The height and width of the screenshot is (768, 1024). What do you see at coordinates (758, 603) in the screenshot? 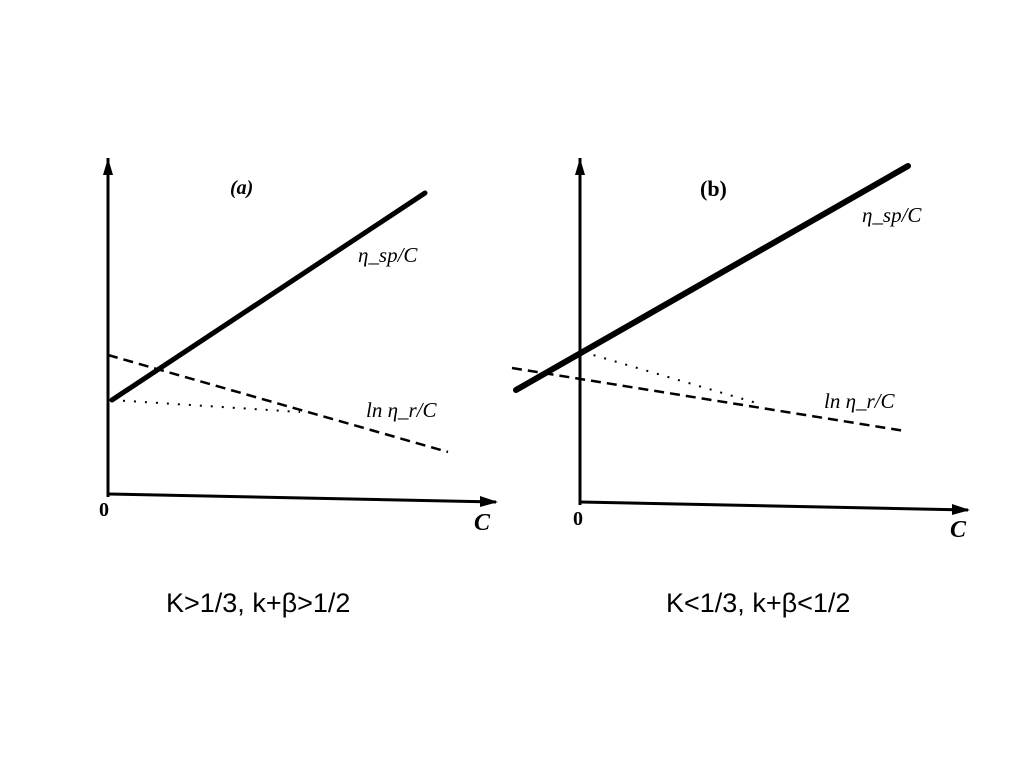
I see `caption-b: K<1/3, k+β<1/2` at bounding box center [758, 603].